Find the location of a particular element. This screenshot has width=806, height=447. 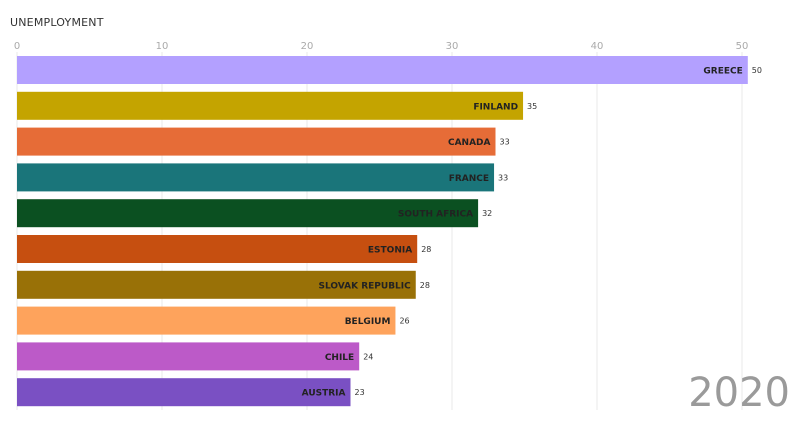

bar-category-label: ESTONIA is located at coordinates (390, 251).